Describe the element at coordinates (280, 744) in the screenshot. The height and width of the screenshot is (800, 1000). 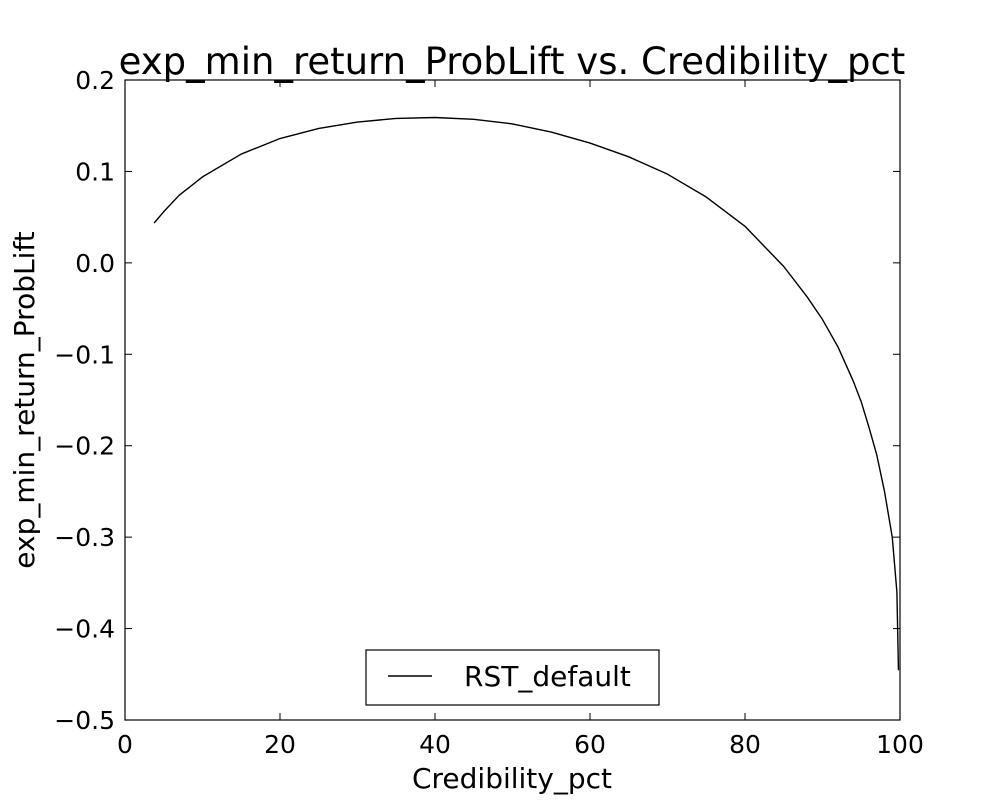
I see `x-tick-label: 20` at that location.